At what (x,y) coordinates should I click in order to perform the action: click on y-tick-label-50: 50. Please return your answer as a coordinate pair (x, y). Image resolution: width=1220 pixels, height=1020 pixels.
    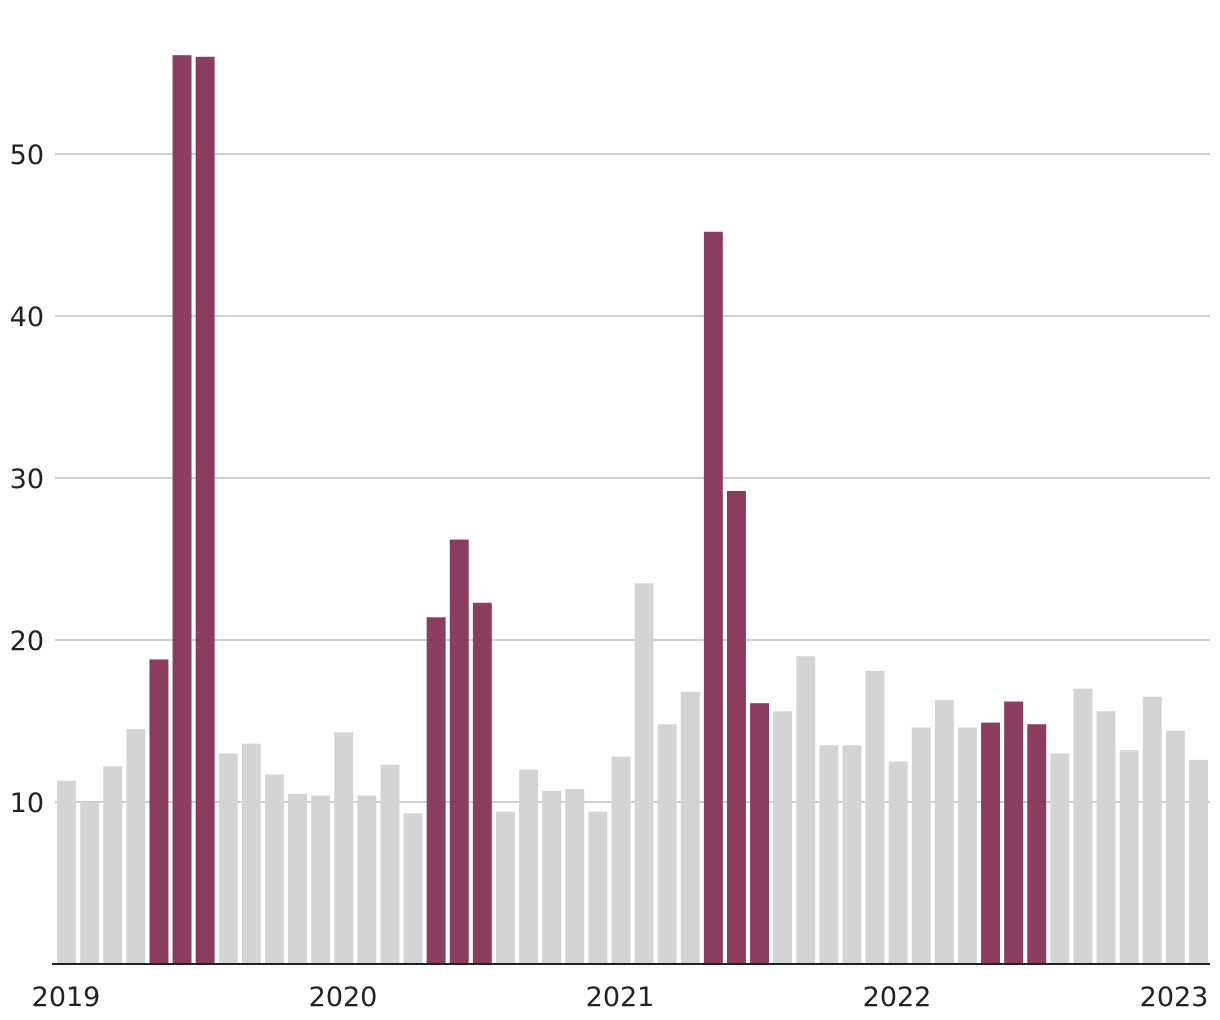
    Looking at the image, I should click on (27, 155).